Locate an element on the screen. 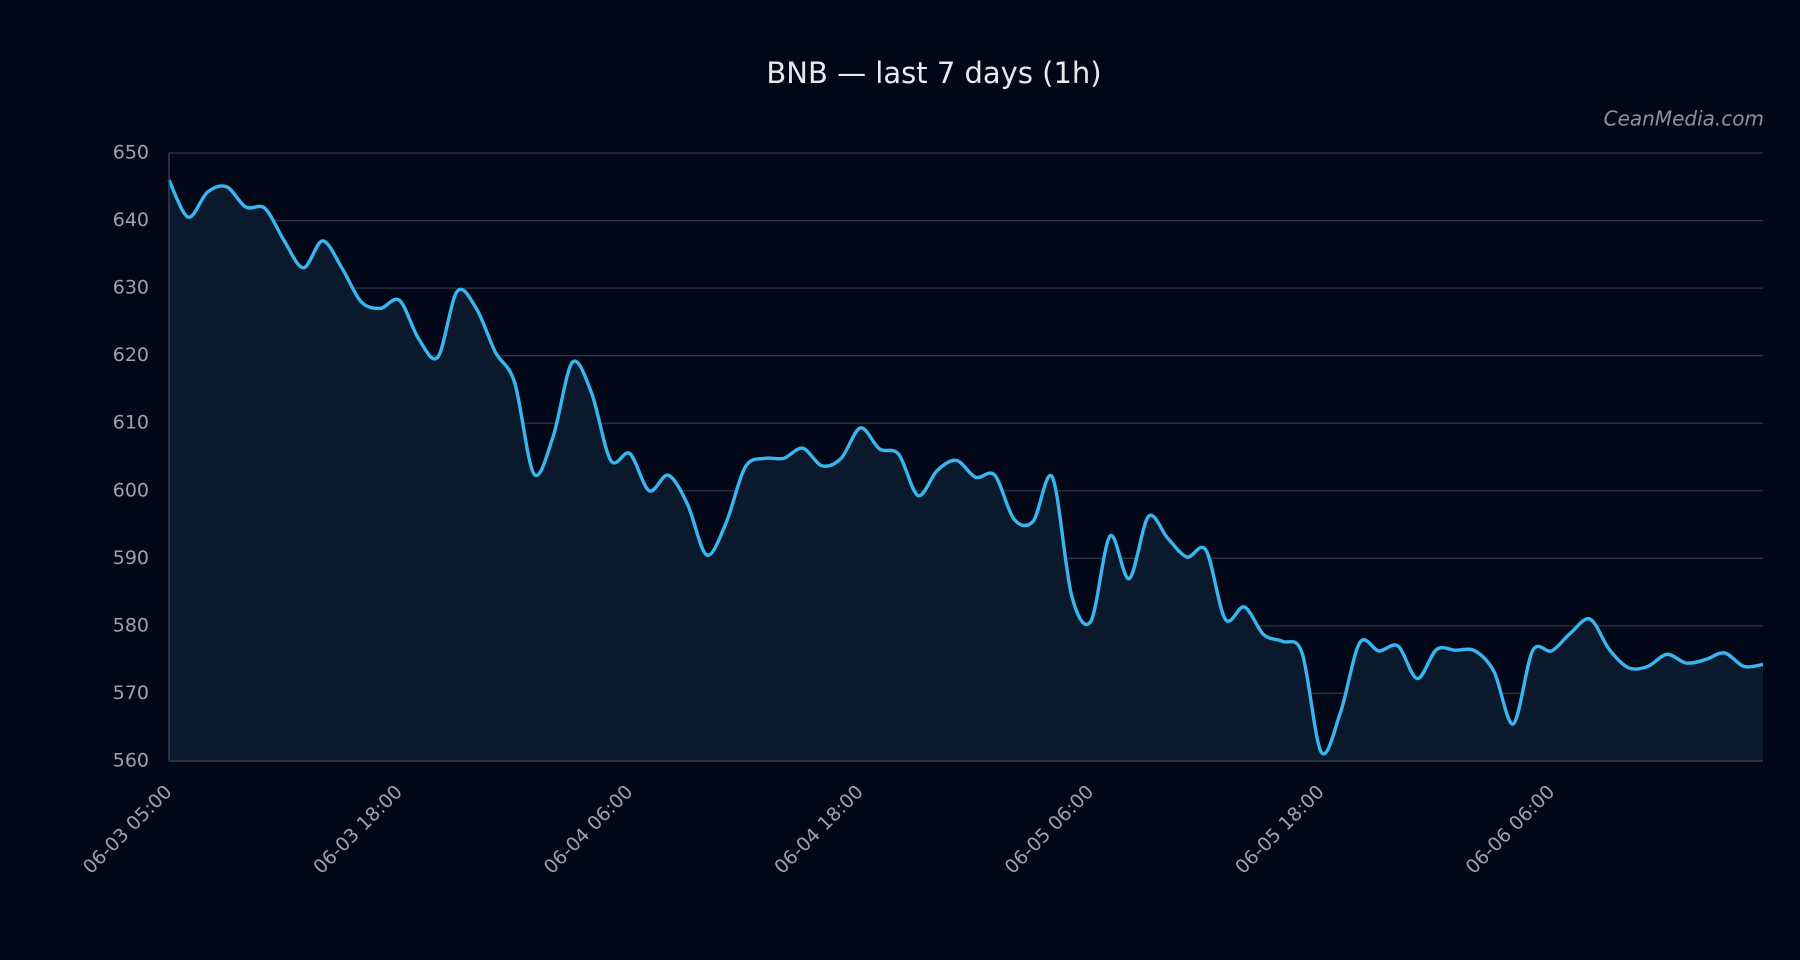  x-tick-label: 06-03 18:00 is located at coordinates (358, 830).